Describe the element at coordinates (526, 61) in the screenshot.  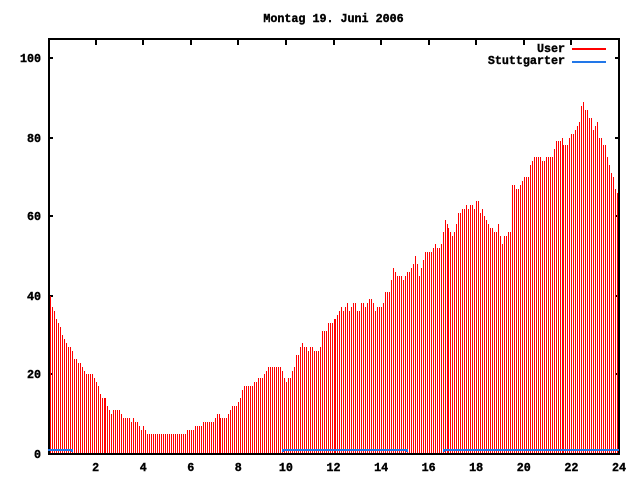
I see `svg-text: Stuttgarter` at that location.